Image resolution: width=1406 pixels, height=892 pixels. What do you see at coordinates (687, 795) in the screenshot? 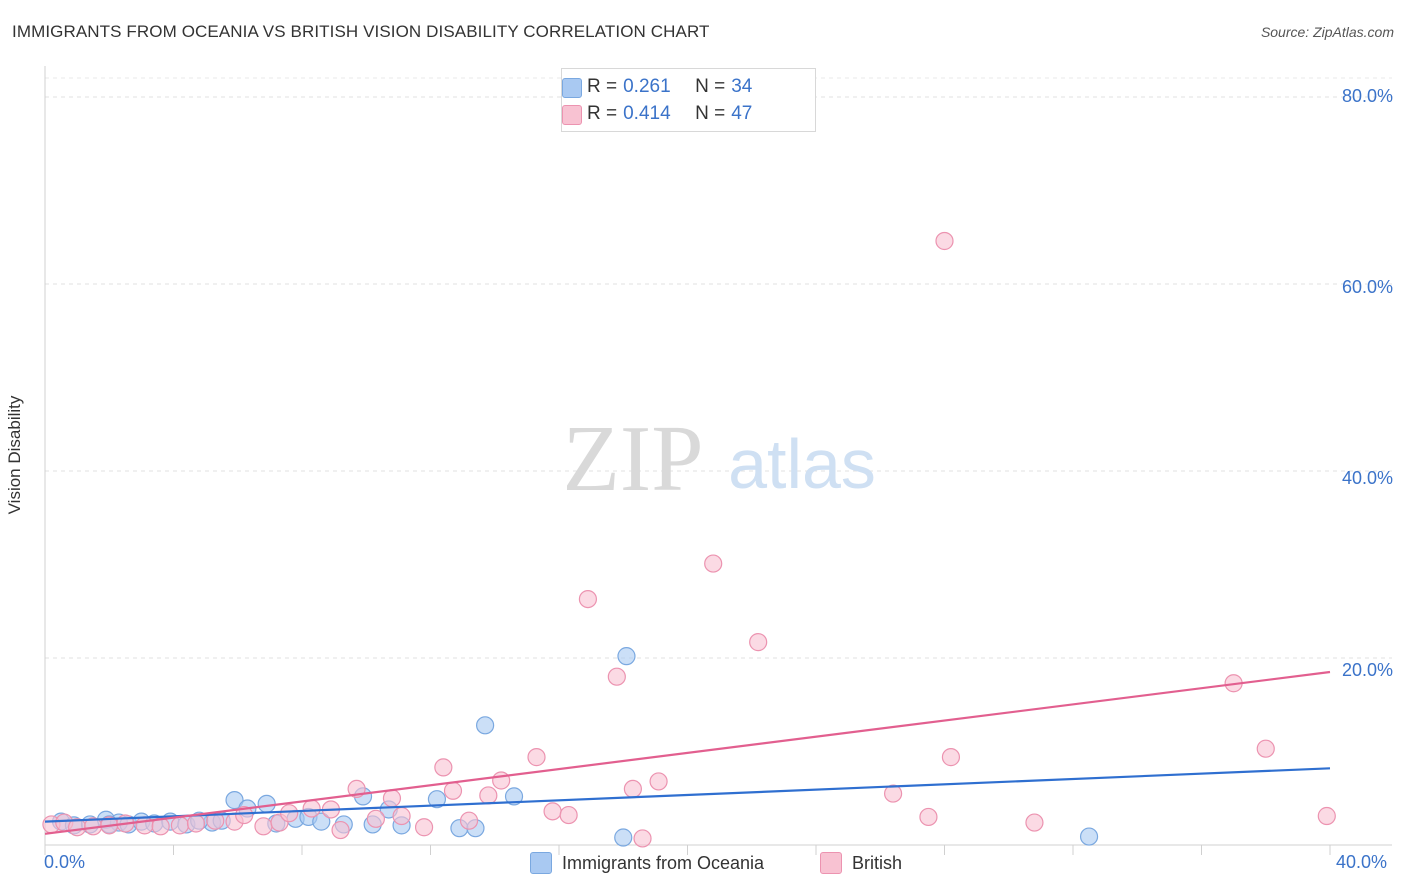
I see `oceania-trend-line` at bounding box center [687, 795].